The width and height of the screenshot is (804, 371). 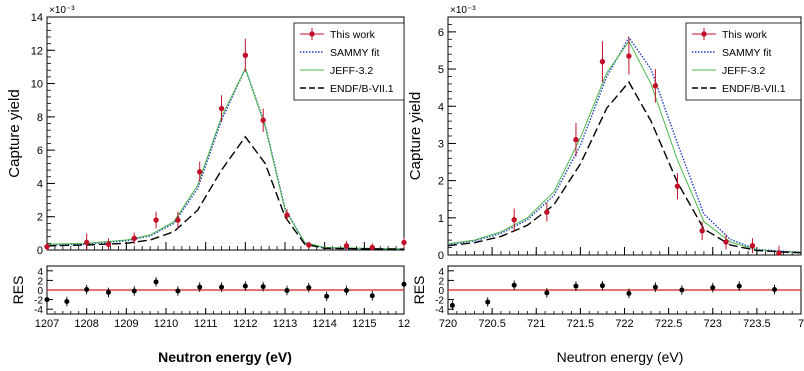 What do you see at coordinates (441, 272) in the screenshot?
I see `residual-y-tick-label: 4` at bounding box center [441, 272].